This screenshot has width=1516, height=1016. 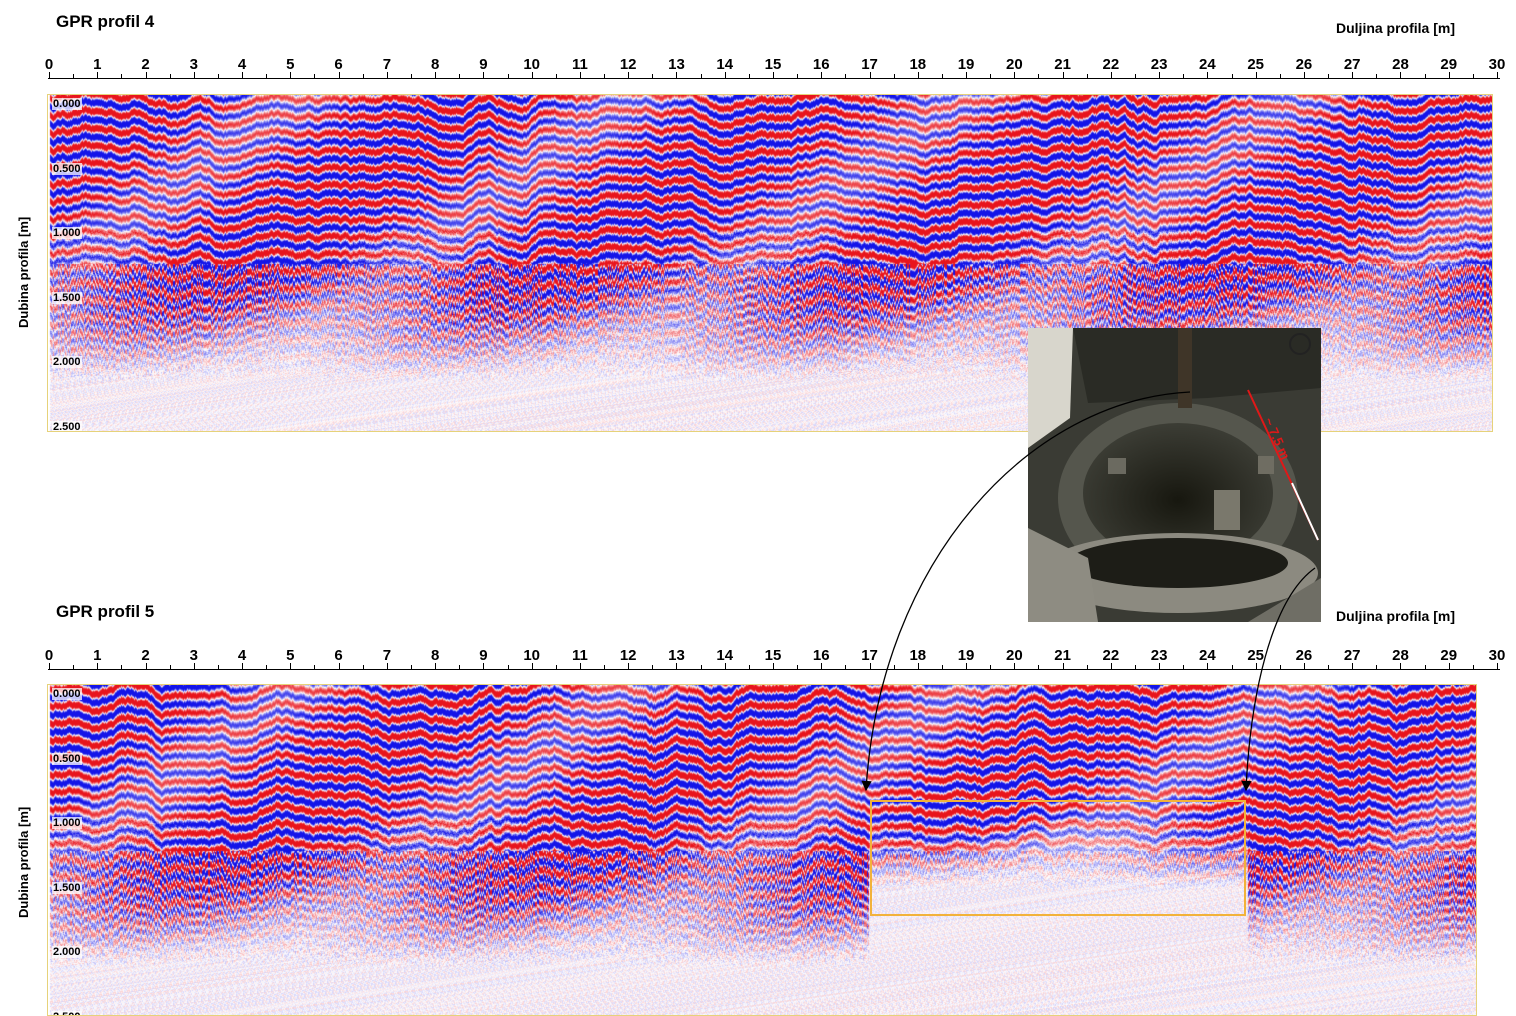 What do you see at coordinates (49, 655) in the screenshot?
I see `x-tick-label: 0` at bounding box center [49, 655].